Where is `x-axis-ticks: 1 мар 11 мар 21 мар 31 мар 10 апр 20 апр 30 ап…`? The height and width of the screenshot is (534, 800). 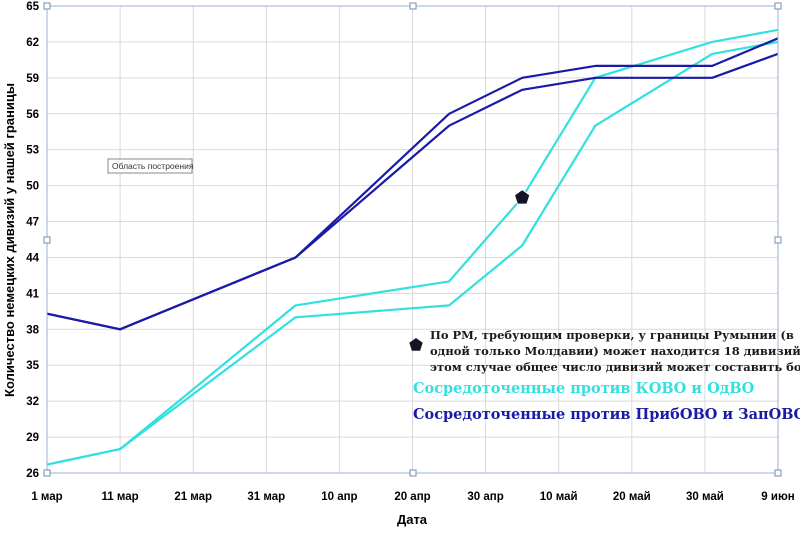
x-axis-ticks: 1 мар 11 мар 21 мар 31 мар 10 апр 20 апр 30 ап… is located at coordinates (412, 497).